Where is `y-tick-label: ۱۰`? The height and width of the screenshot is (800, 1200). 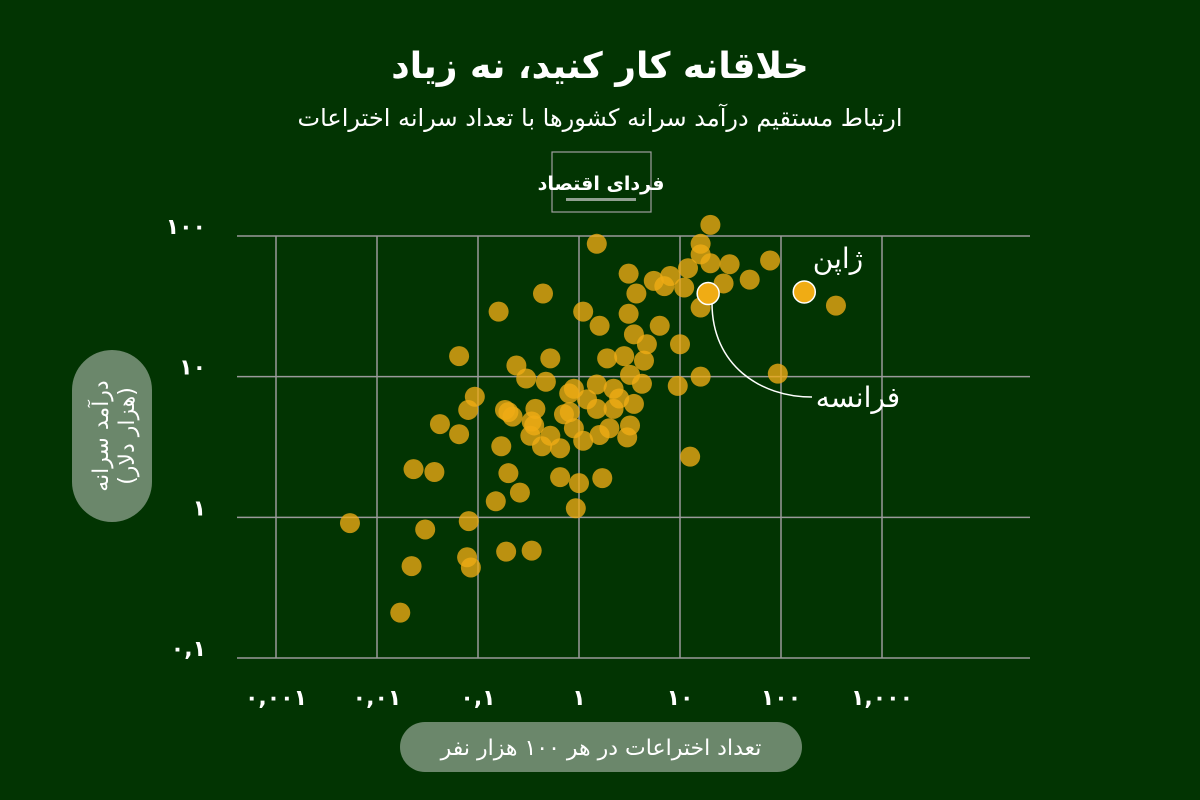
y-tick-label: ۱۰ is located at coordinates (192, 368).